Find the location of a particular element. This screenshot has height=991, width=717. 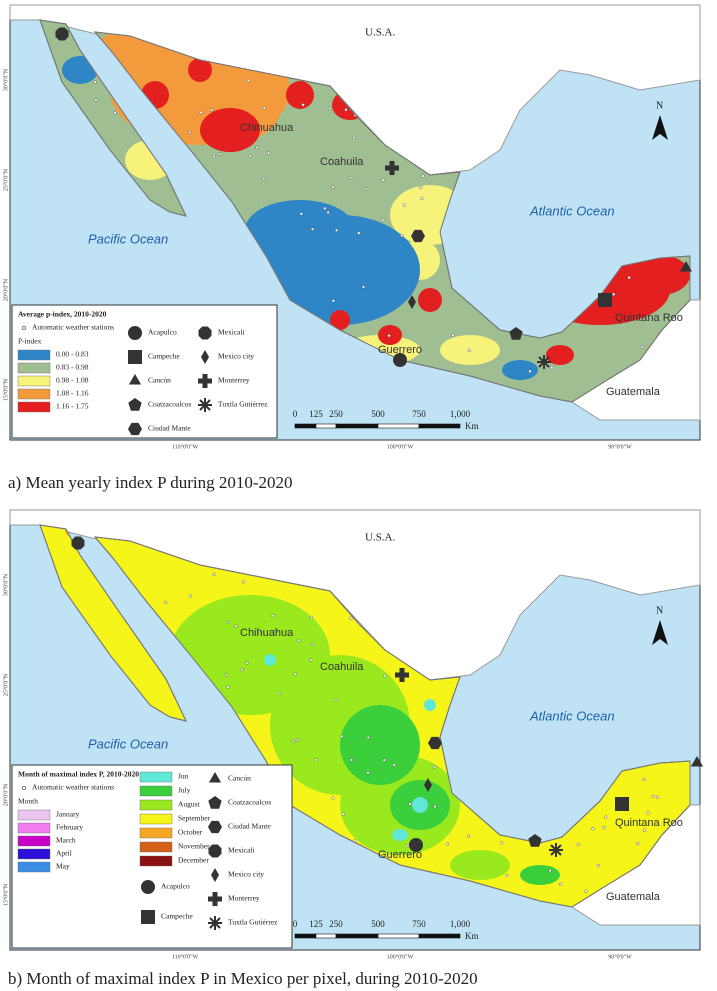

latitude-label: 20°0'0"N is located at coordinates (5, 794).